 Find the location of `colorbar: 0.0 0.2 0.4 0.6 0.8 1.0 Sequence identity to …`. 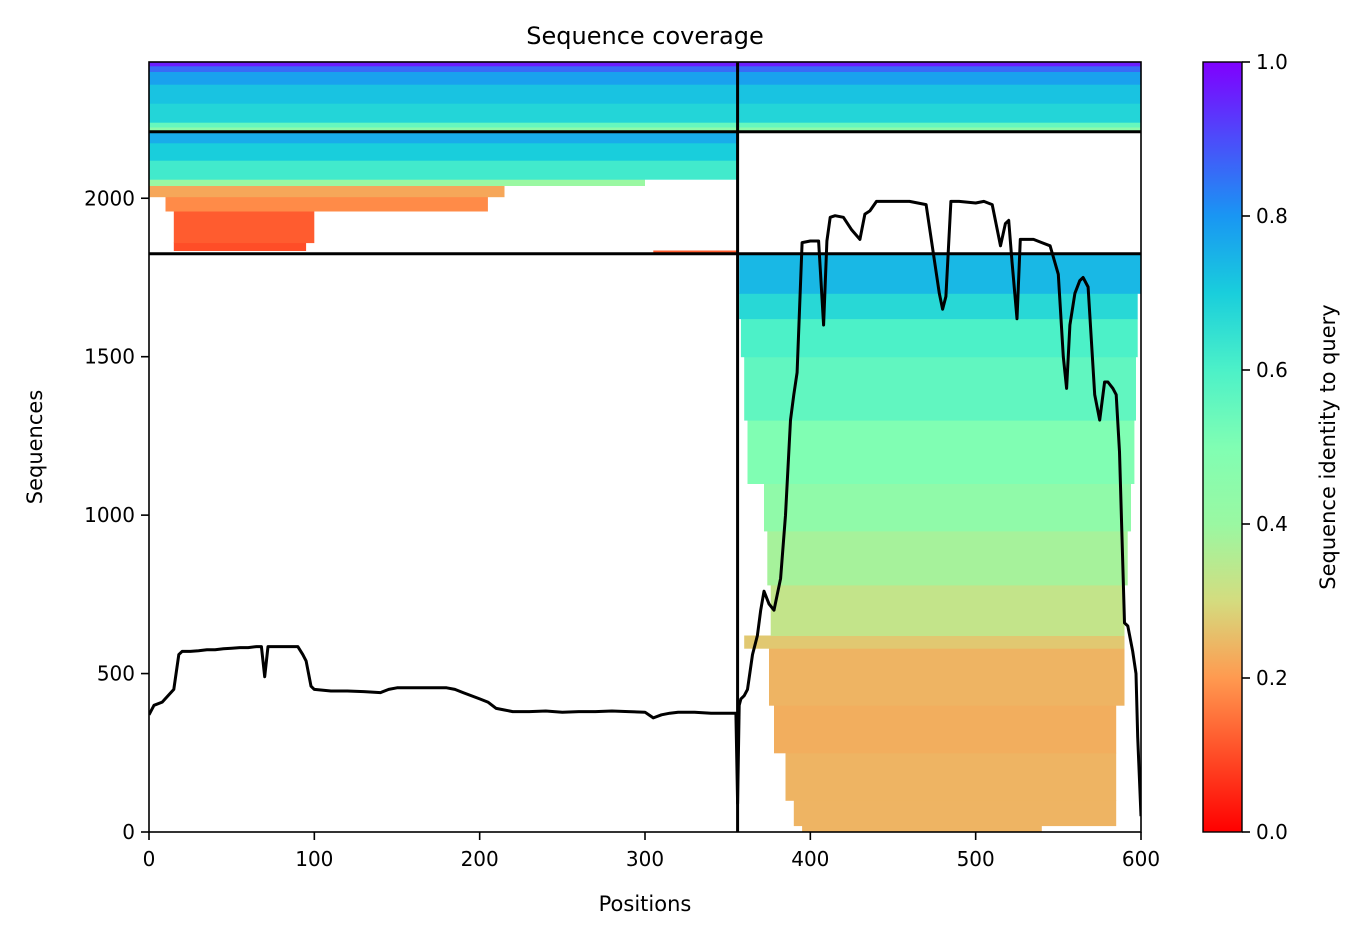

colorbar: 0.0 0.2 0.4 0.6 0.8 1.0 Sequence identity to … is located at coordinates (1271, 447).